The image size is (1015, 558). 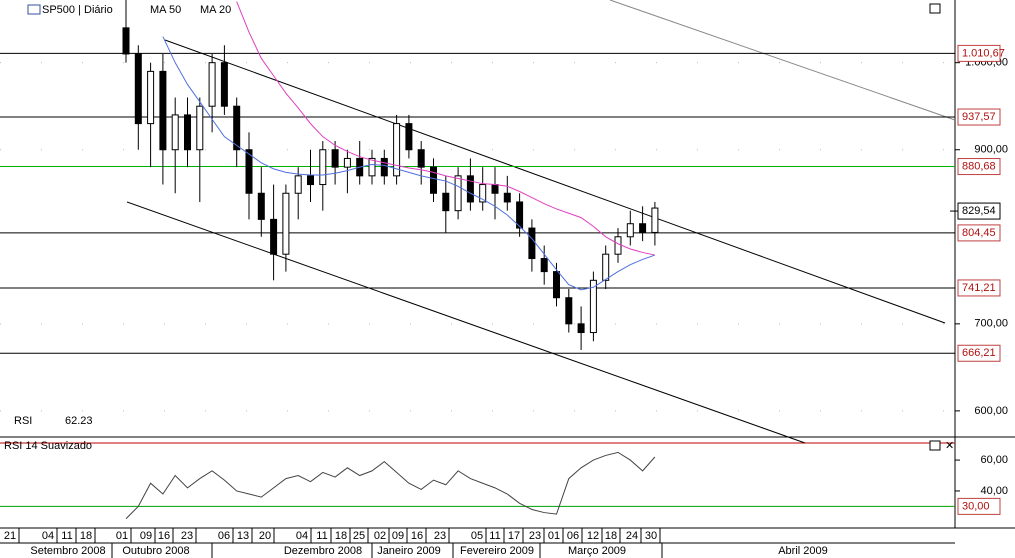 I want to click on legend-entry: MA 50, so click(x=165, y=10).